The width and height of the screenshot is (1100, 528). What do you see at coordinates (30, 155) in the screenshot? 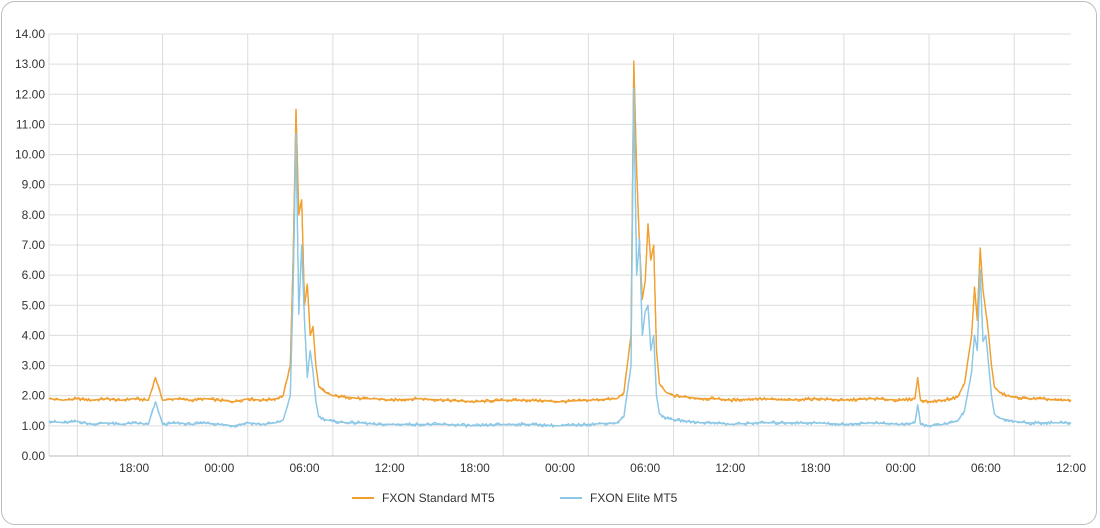
I see `y-tick-label: 10.00` at bounding box center [30, 155].